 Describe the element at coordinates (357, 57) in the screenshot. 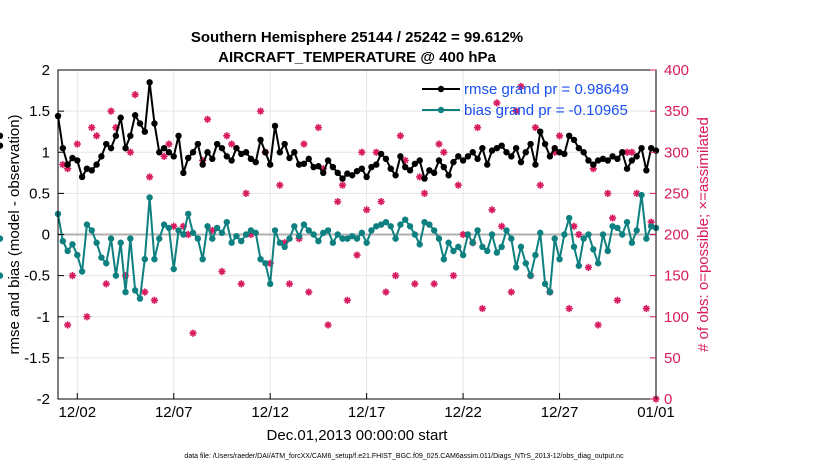

I see `chart-subtitle: AIRCRAFT_TEMPERATURE @ 400 hPa` at that location.